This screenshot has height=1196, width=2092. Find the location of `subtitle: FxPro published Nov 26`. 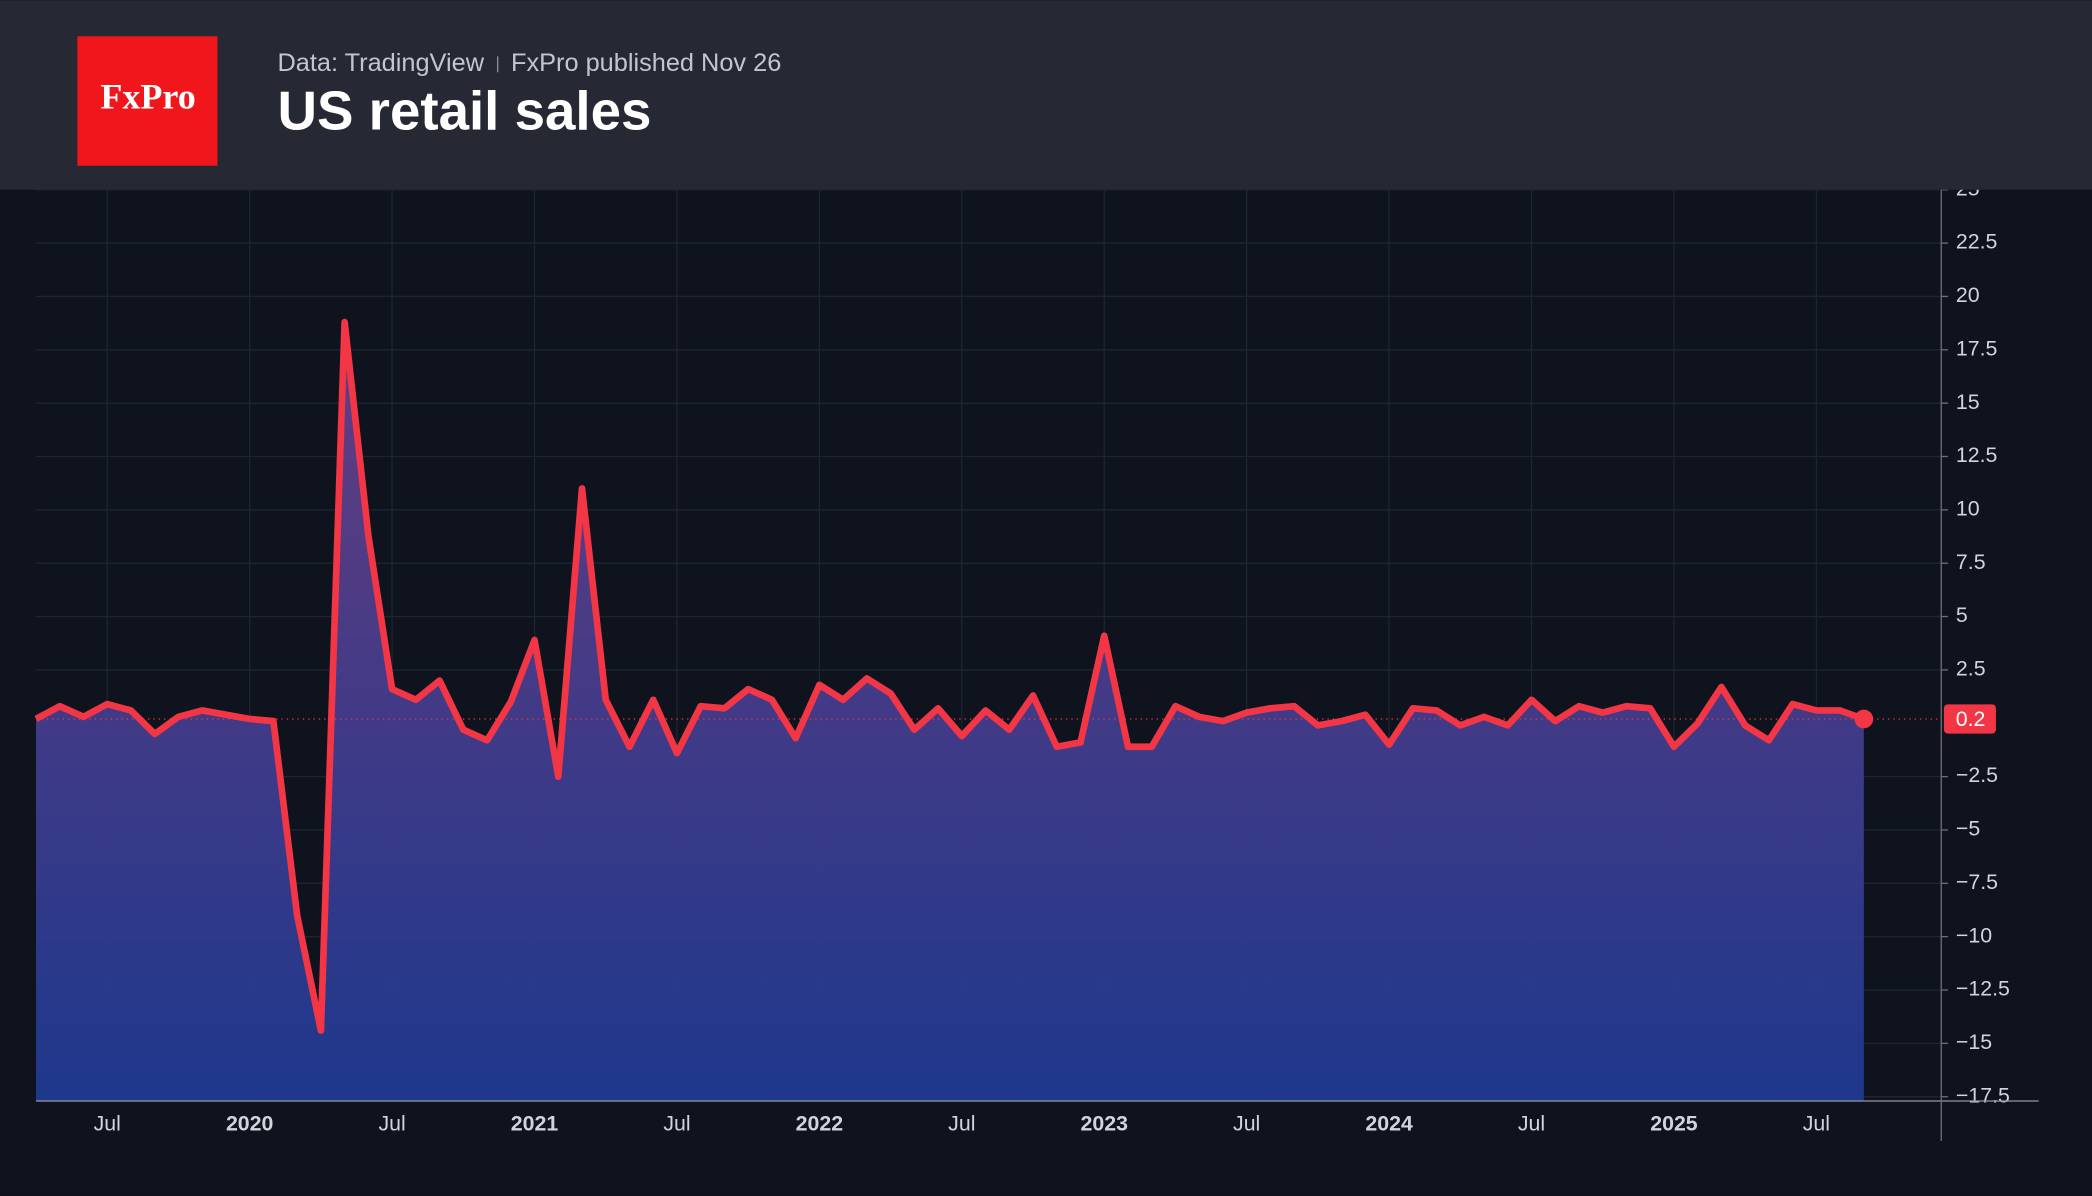

subtitle: FxPro published Nov 26 is located at coordinates (646, 63).